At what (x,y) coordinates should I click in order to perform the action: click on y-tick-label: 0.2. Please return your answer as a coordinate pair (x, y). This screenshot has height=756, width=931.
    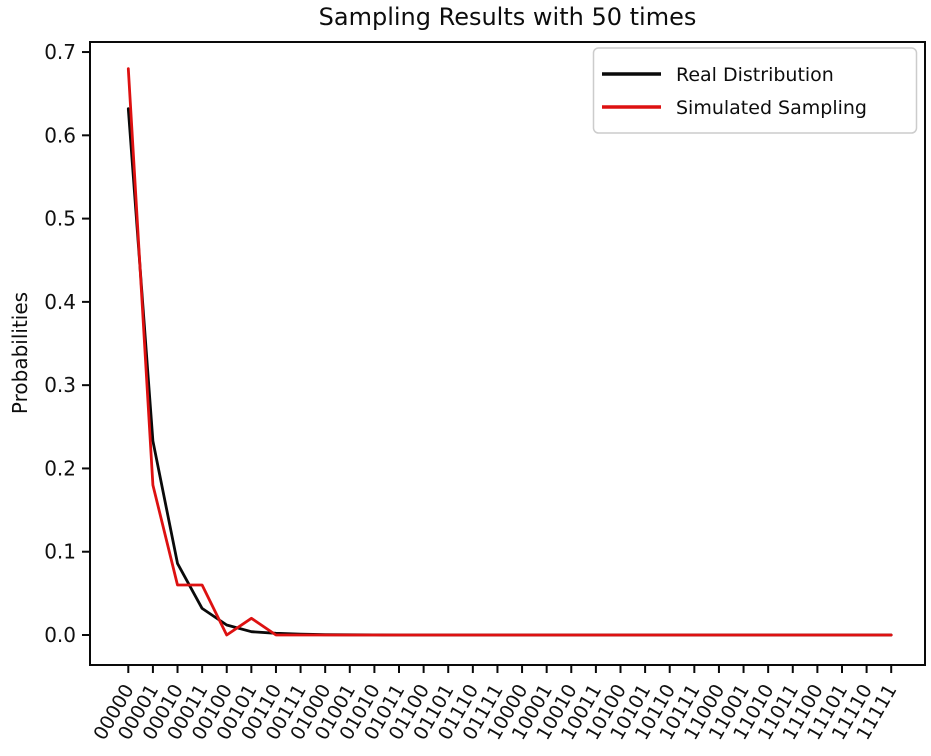
    Looking at the image, I should click on (60, 468).